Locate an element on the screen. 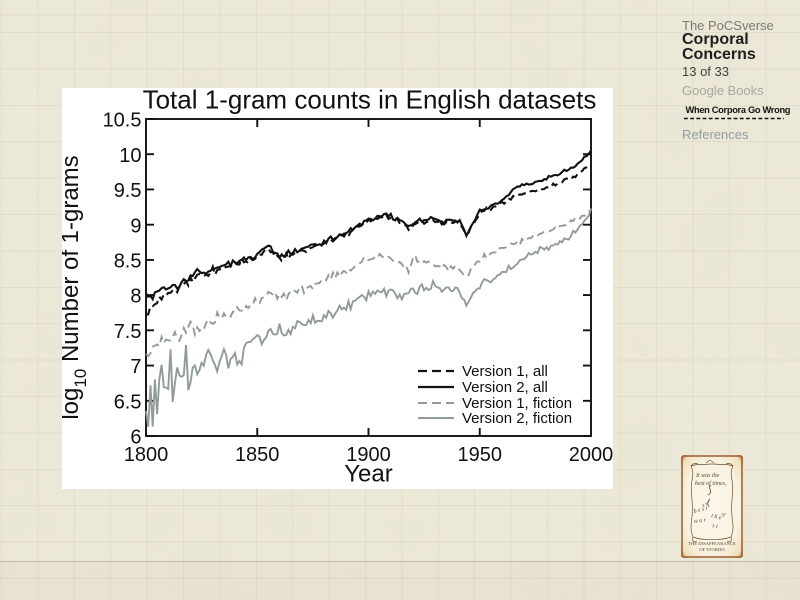  svg-text: Version 1, fiction is located at coordinates (517, 403).